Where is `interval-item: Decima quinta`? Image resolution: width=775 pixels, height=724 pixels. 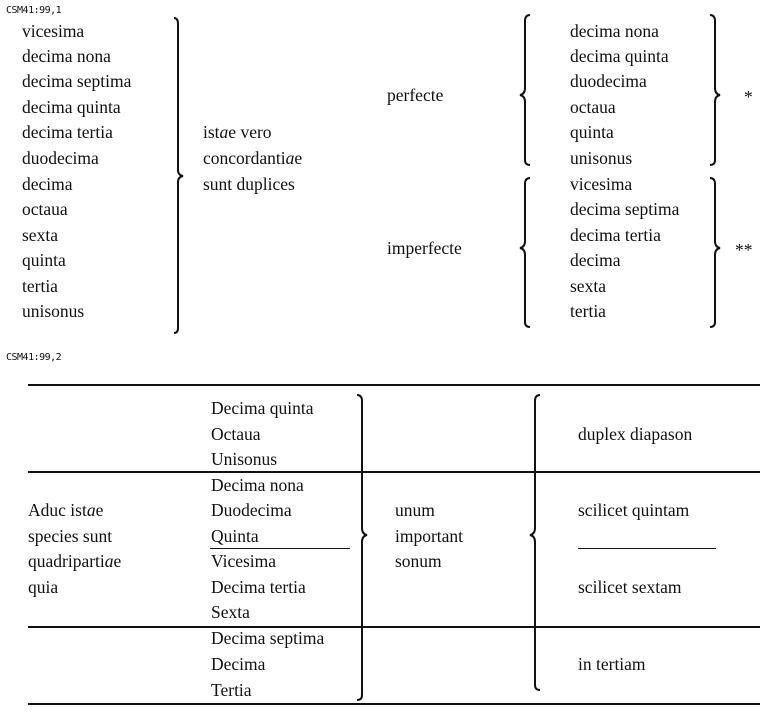 interval-item: Decima quinta is located at coordinates (262, 408).